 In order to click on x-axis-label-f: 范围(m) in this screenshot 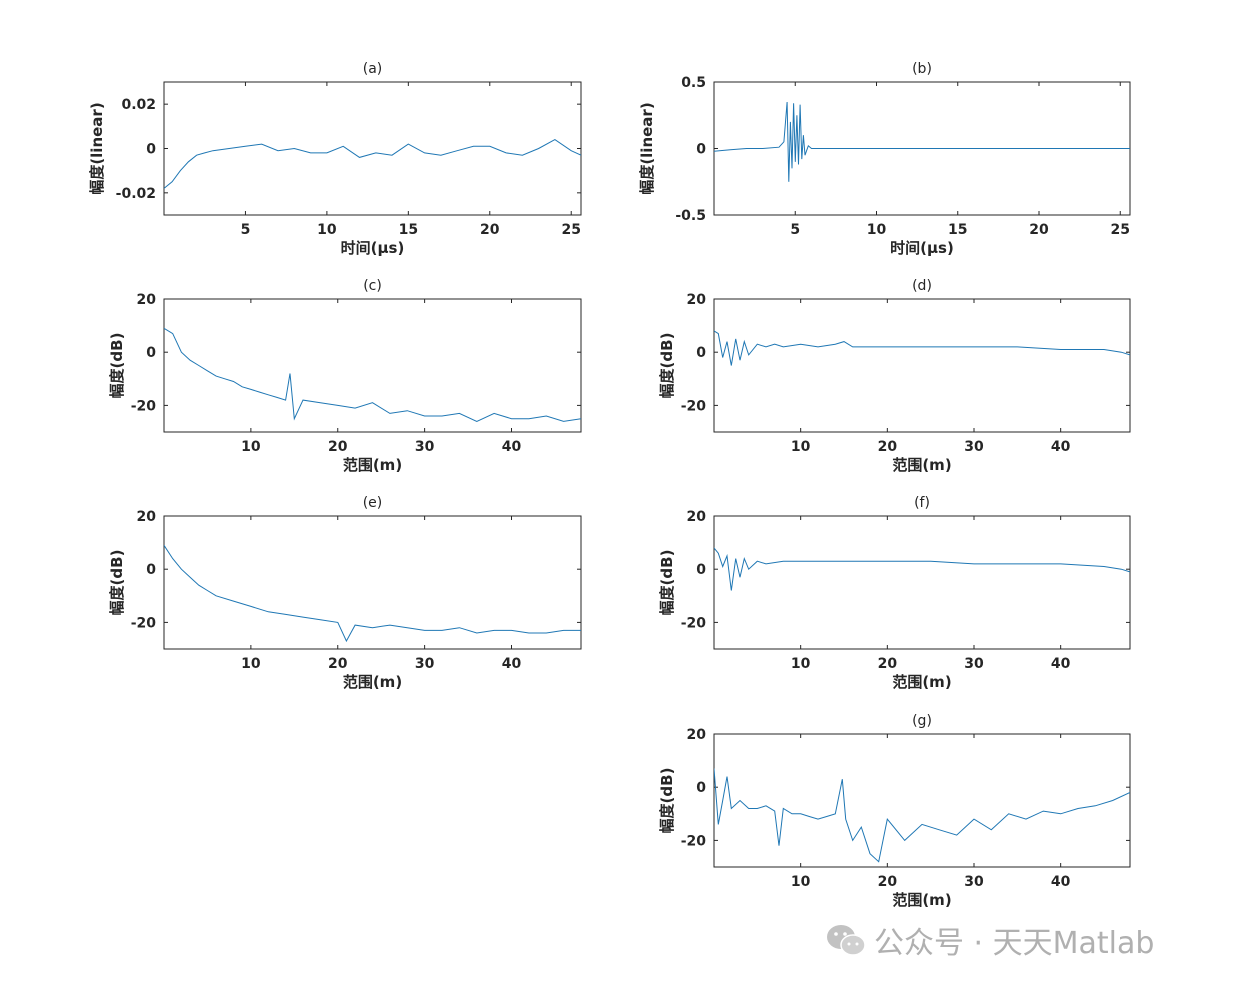, I will do `click(921, 682)`.